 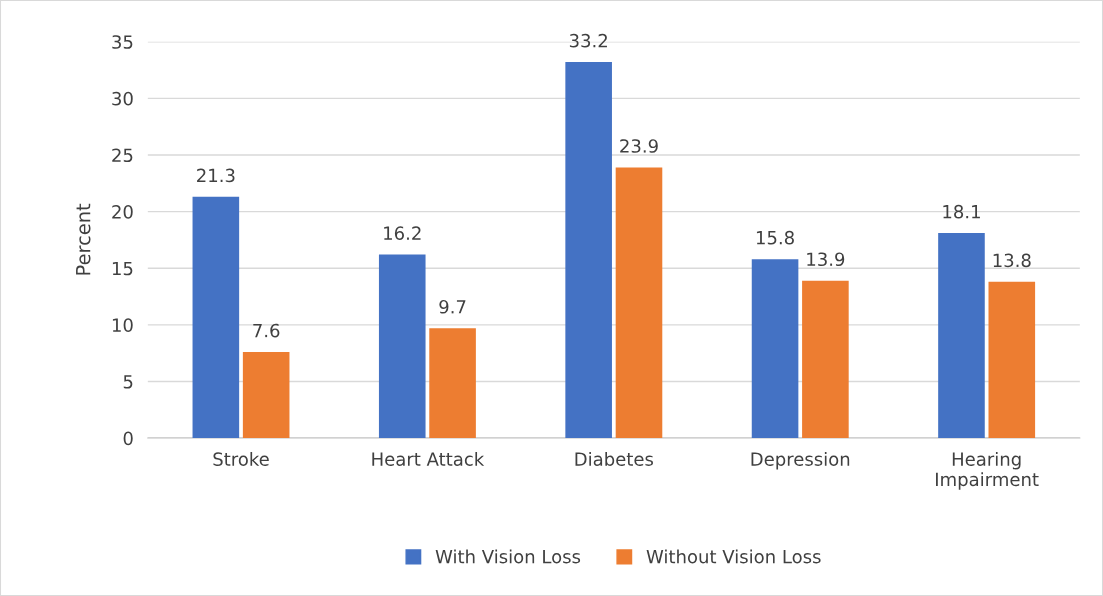 I want to click on legend-label: Without Vision Loss, so click(x=733, y=556).